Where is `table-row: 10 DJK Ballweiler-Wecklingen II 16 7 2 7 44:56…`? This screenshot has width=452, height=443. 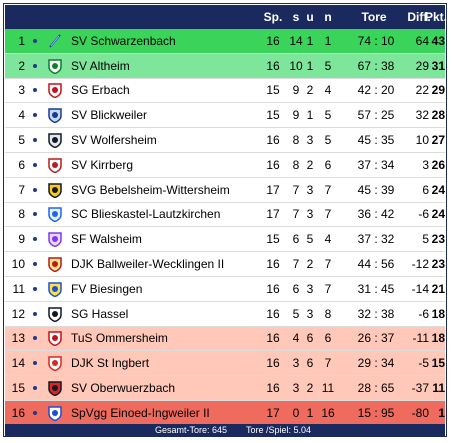 table-row: 10 DJK Ballweiler-Wecklingen II 16 7 2 7 44:56… is located at coordinates (225, 264).